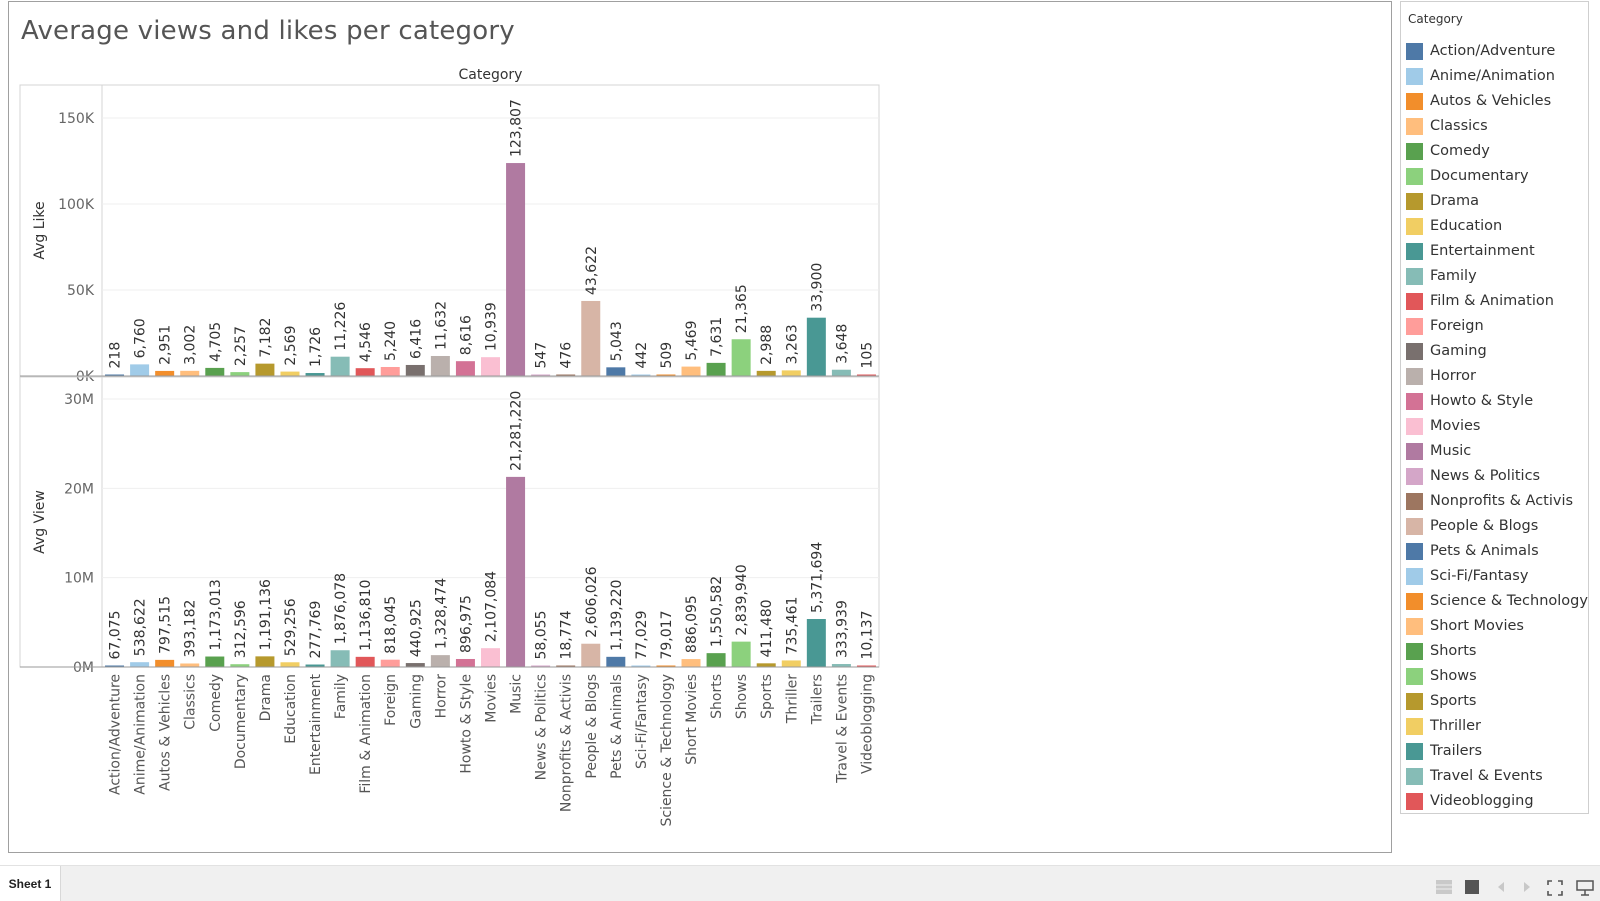 This screenshot has width=1600, height=901. Describe the element at coordinates (1496, 551) in the screenshot. I see `legend-item: Pets & Animals` at that location.